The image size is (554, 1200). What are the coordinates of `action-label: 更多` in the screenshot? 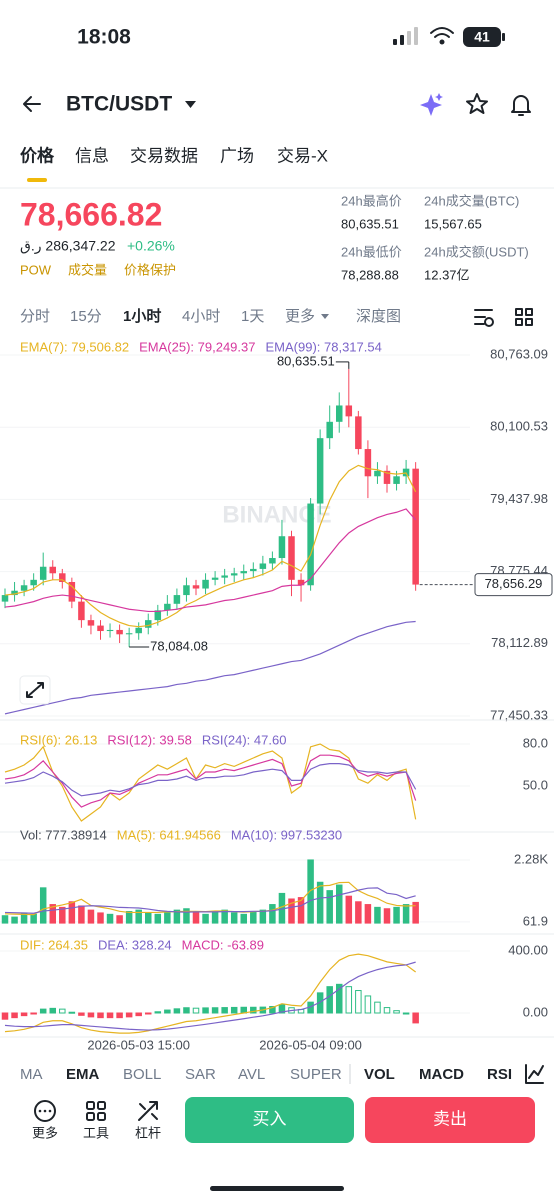 It's located at (45, 1132).